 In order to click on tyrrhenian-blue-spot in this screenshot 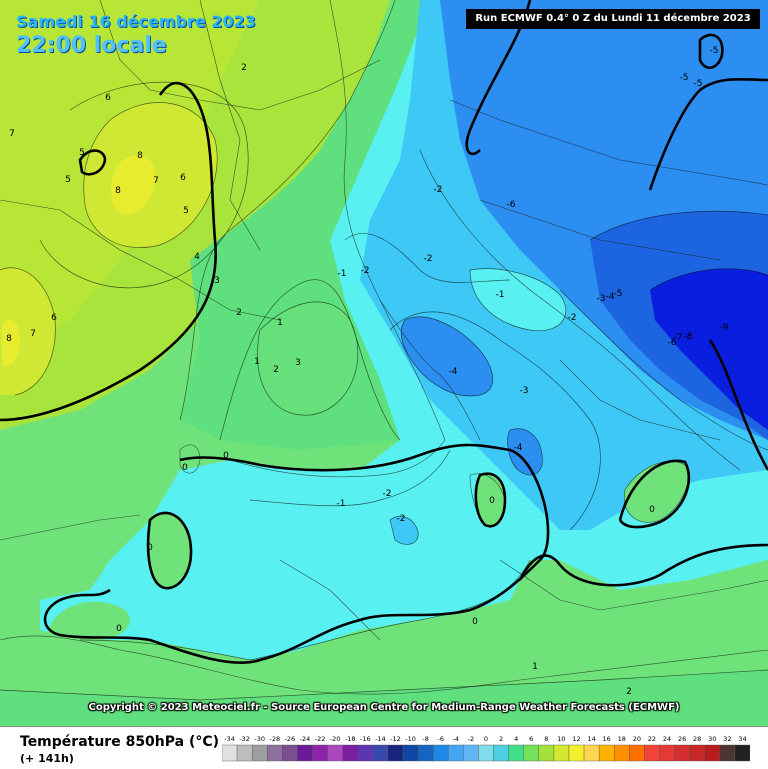, I will do `click(447, 356)`.